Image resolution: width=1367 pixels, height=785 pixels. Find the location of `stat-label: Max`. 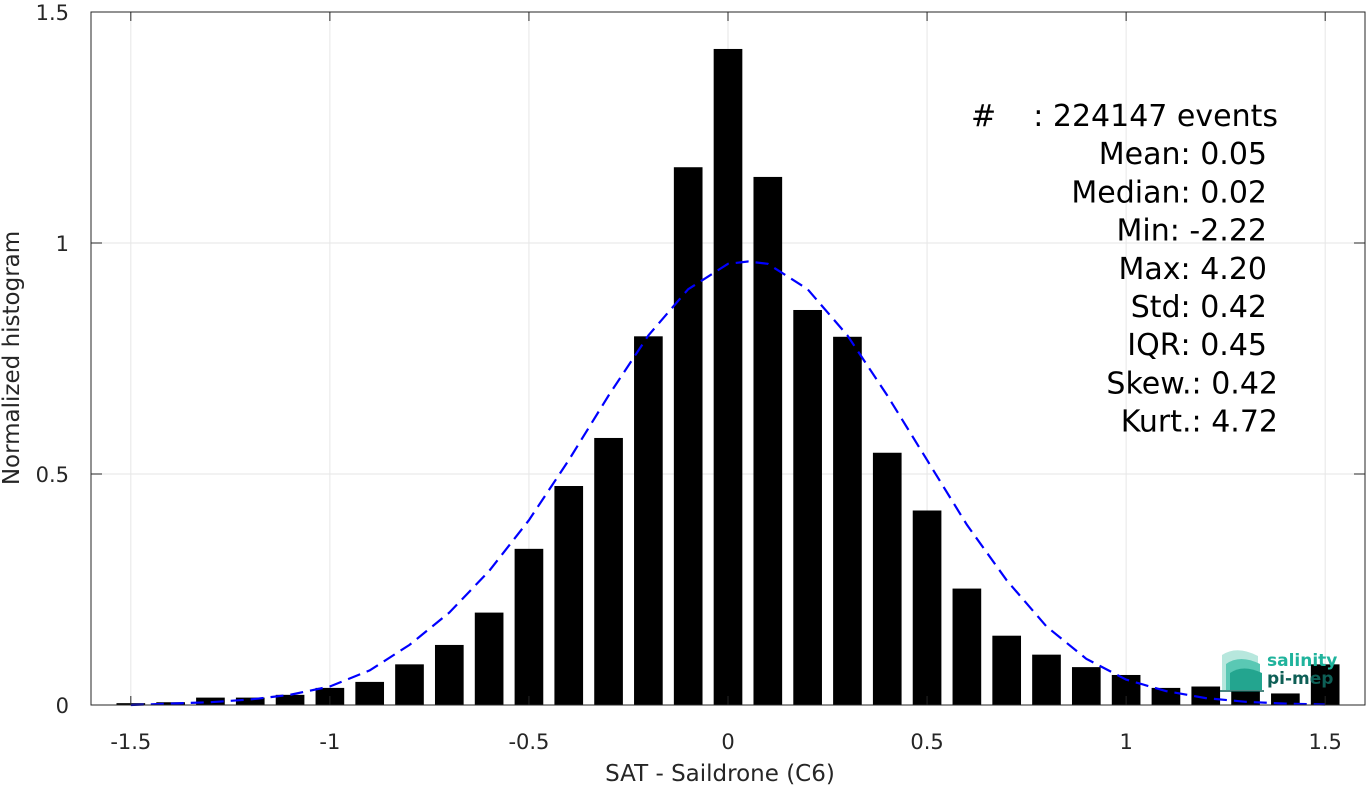

stat-label: Max is located at coordinates (1150, 269).